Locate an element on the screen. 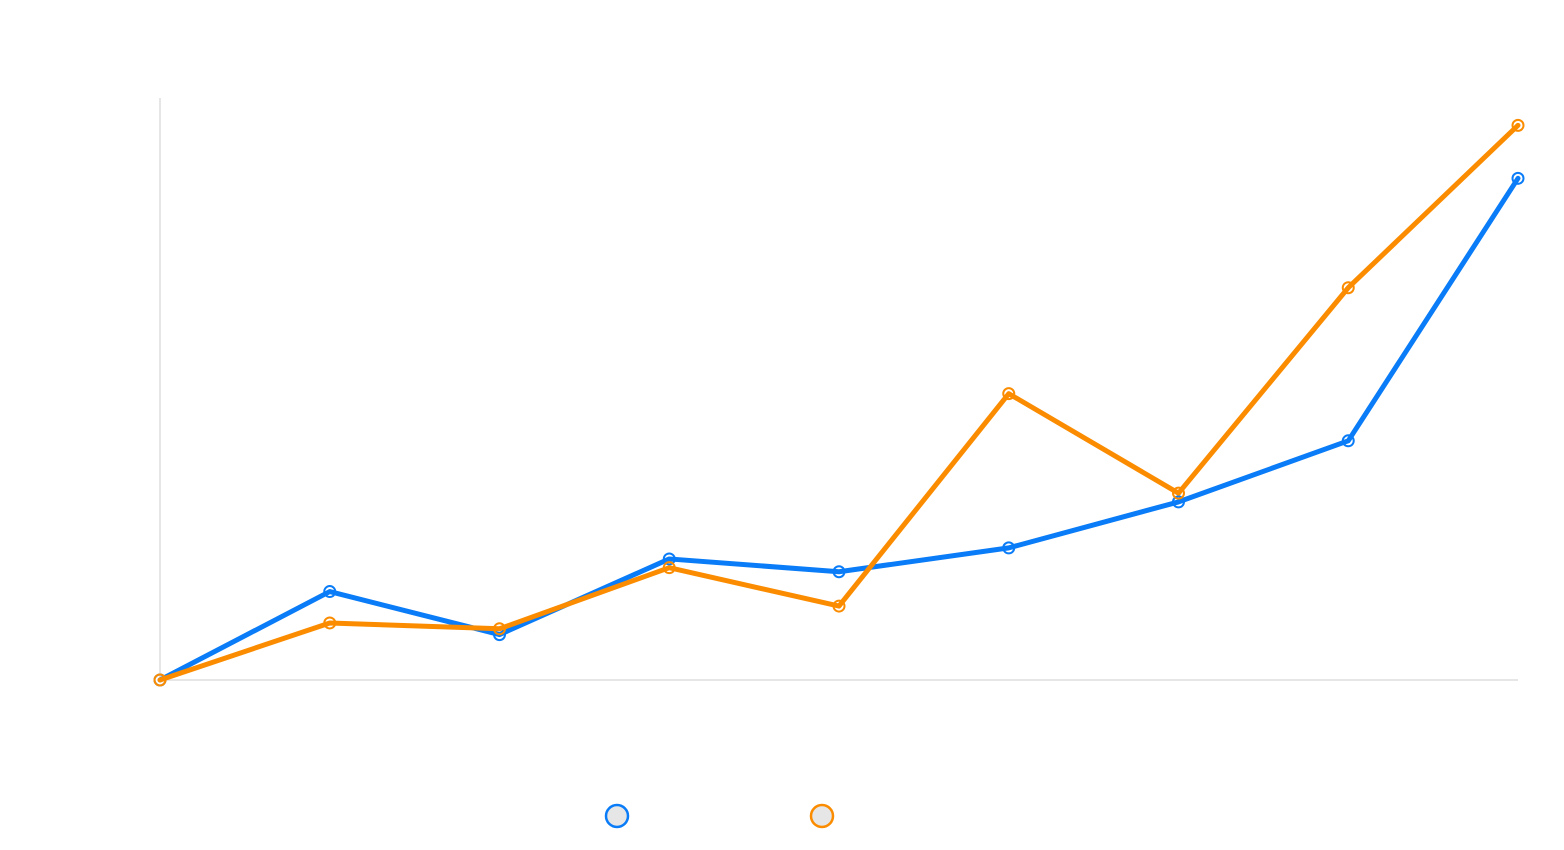 The height and width of the screenshot is (850, 1564). chart-legend is located at coordinates (719, 816).